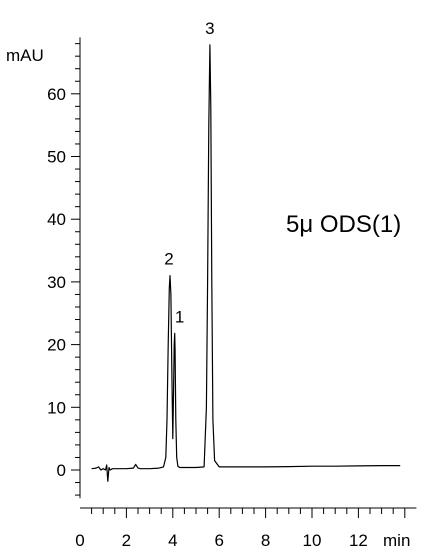 This screenshot has width=423, height=550. What do you see at coordinates (56, 407) in the screenshot?
I see `y-tick-label: 10` at bounding box center [56, 407].